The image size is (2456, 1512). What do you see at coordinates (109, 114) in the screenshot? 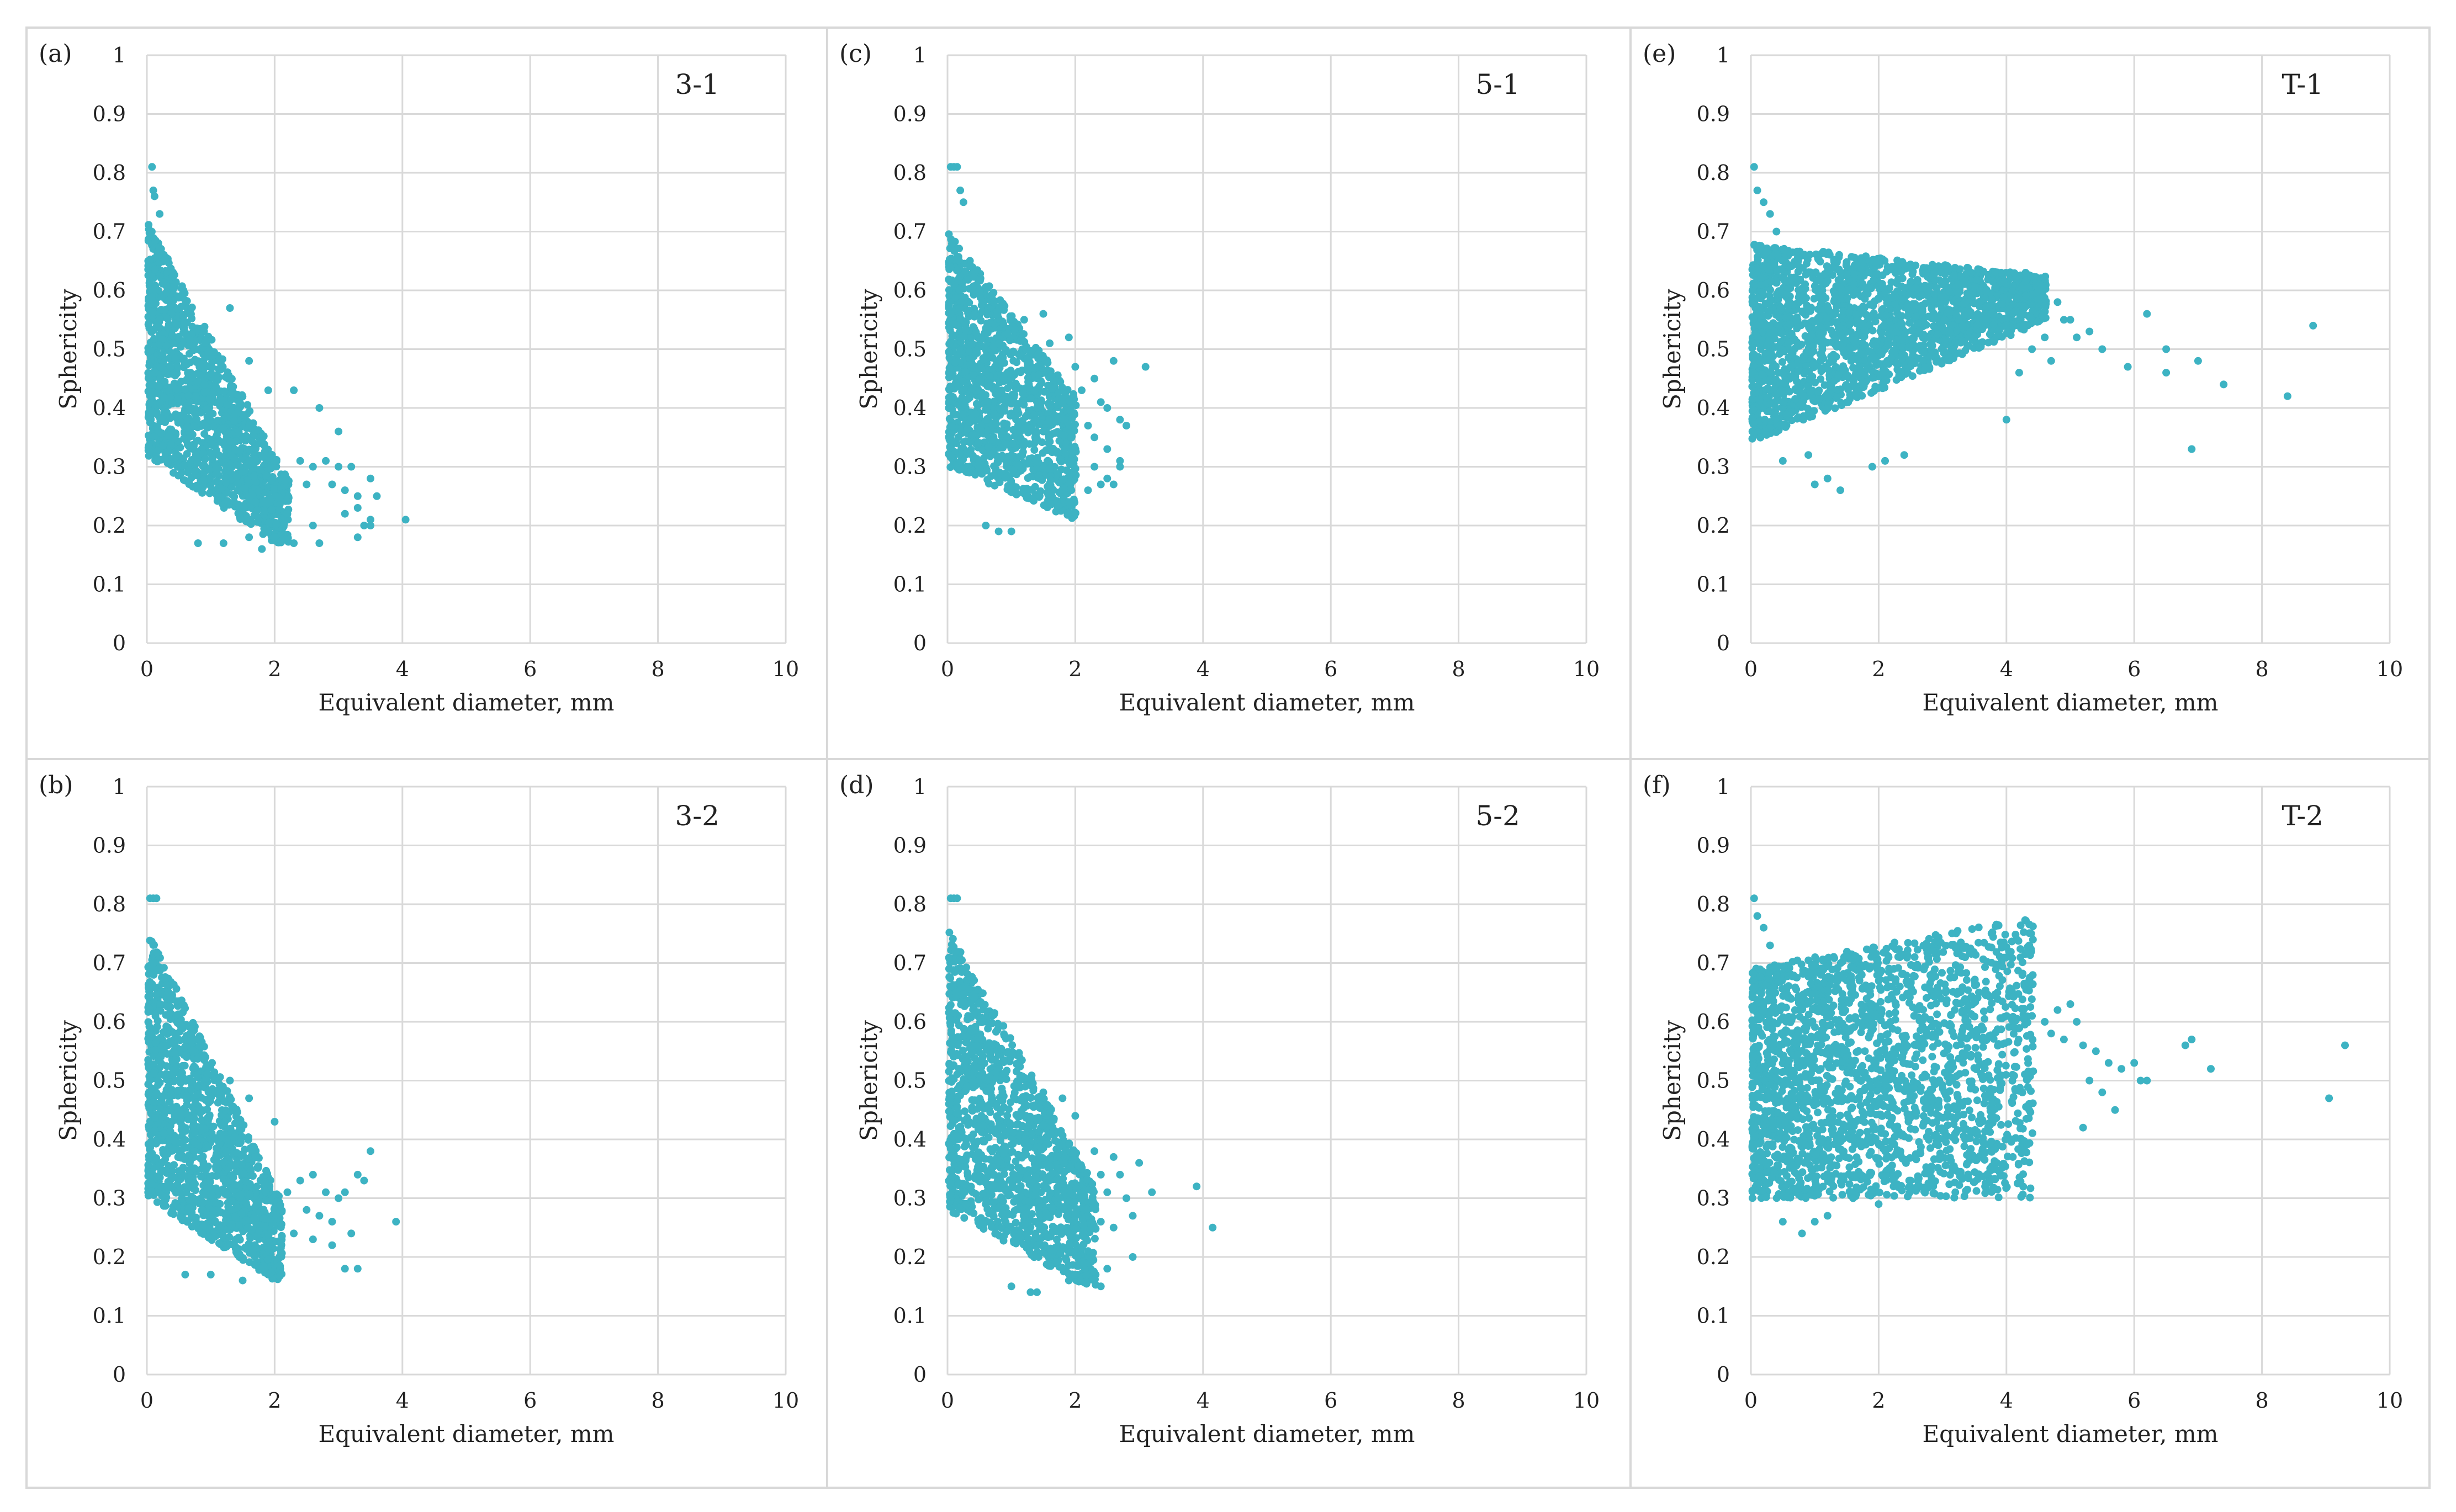
I see `y-tick-label: 0.9` at bounding box center [109, 114].